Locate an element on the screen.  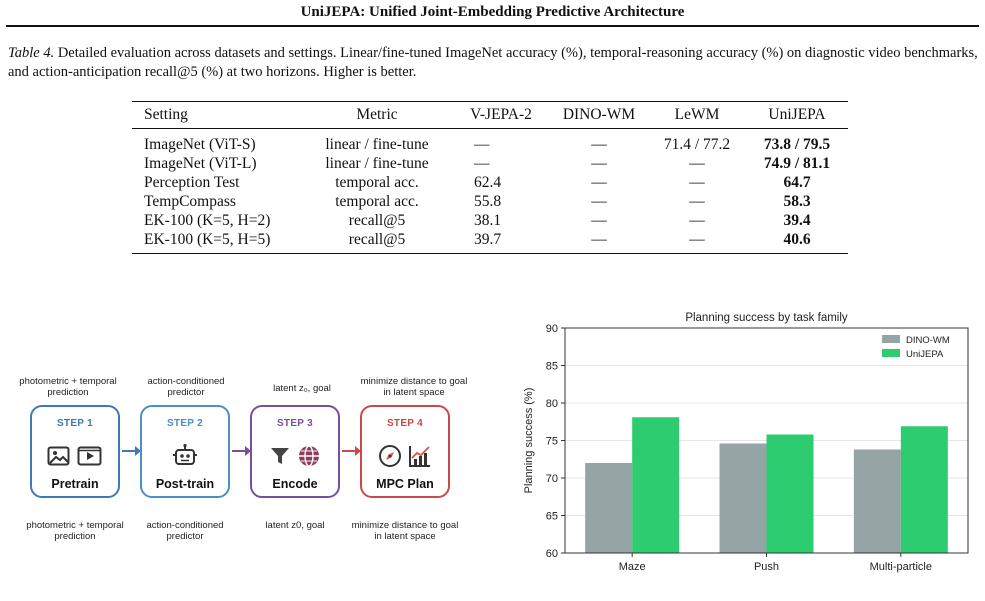
header-rule is located at coordinates (492, 26).